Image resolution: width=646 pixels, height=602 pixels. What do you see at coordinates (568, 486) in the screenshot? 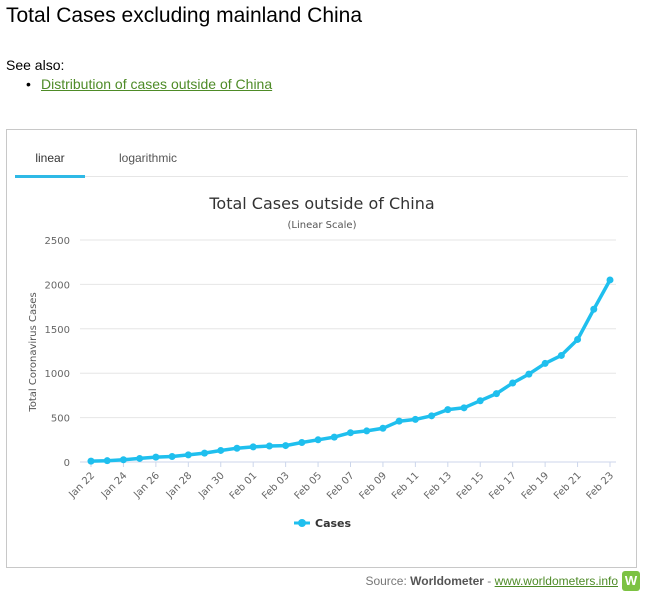
I see `x-tick-label: Feb 21` at bounding box center [568, 486].